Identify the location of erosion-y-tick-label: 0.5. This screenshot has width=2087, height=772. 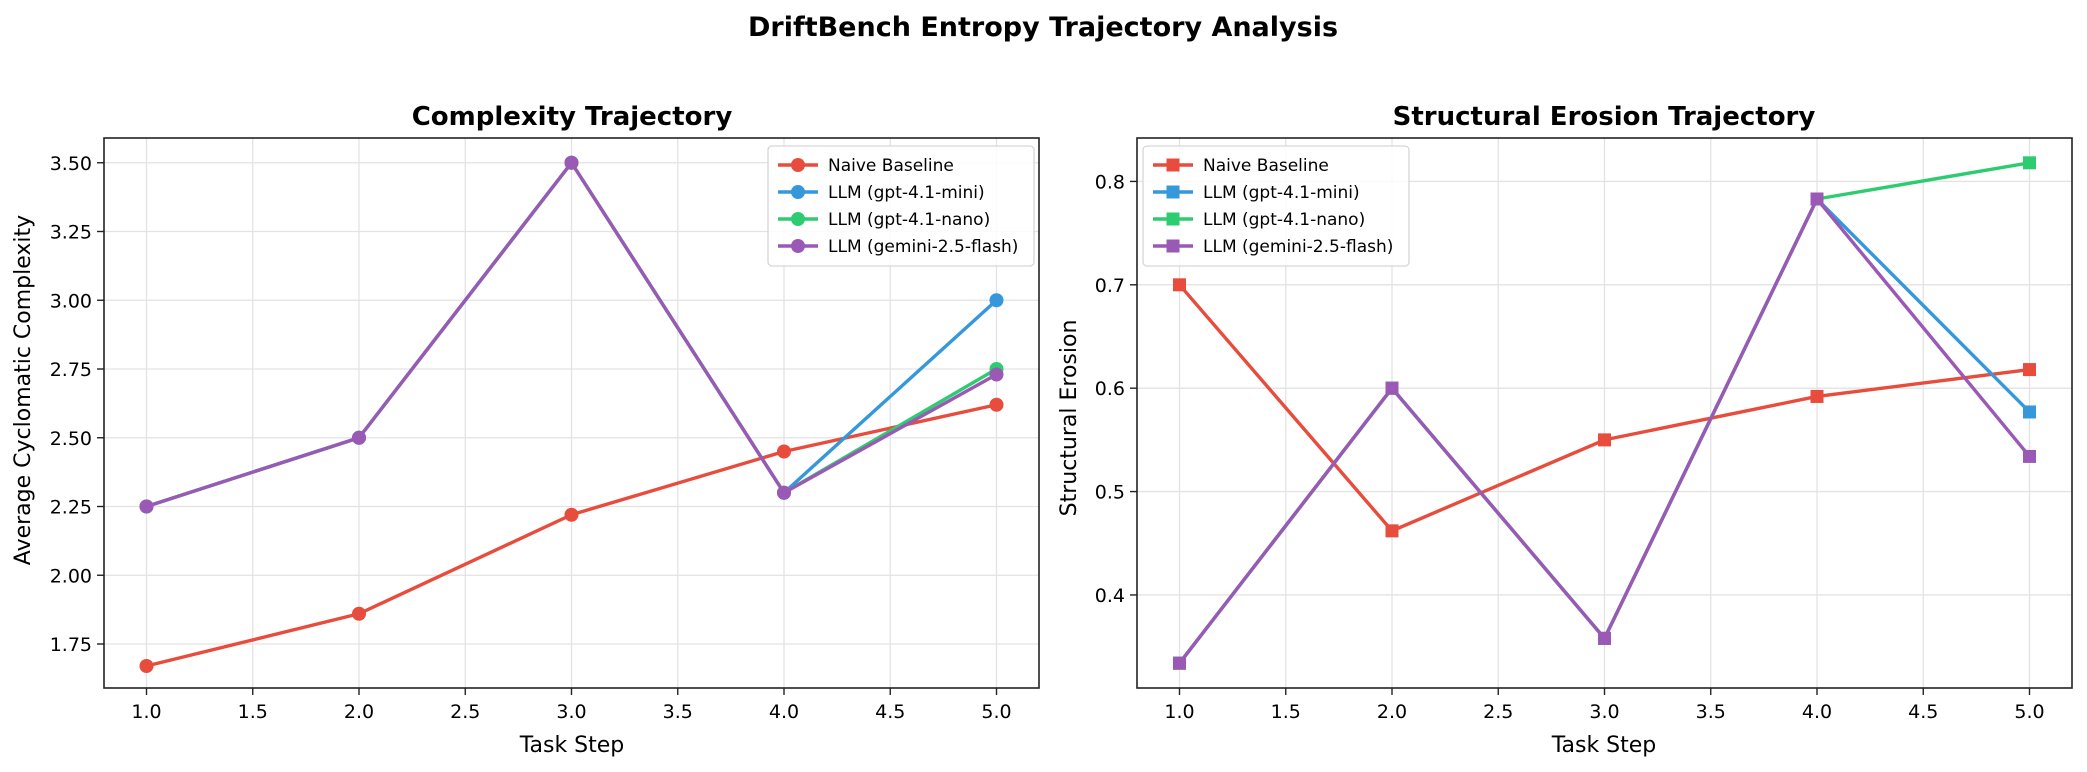
(1110, 493).